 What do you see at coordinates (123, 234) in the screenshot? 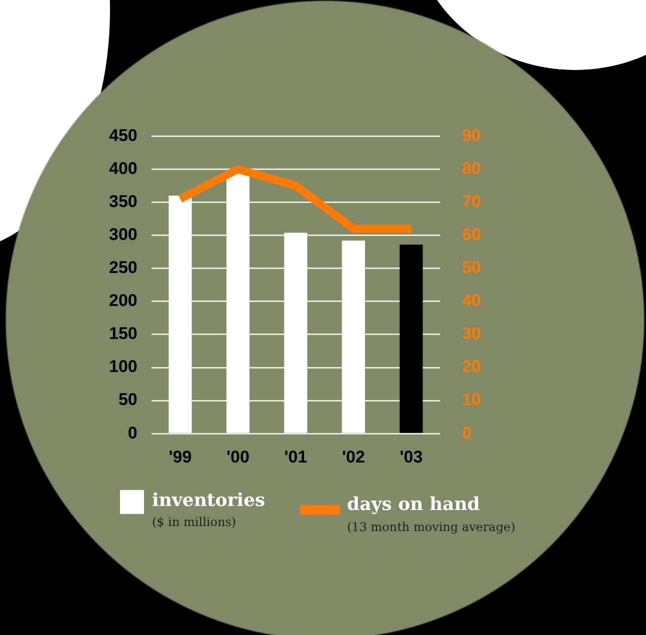
I see `y-tick-label: 300` at bounding box center [123, 234].